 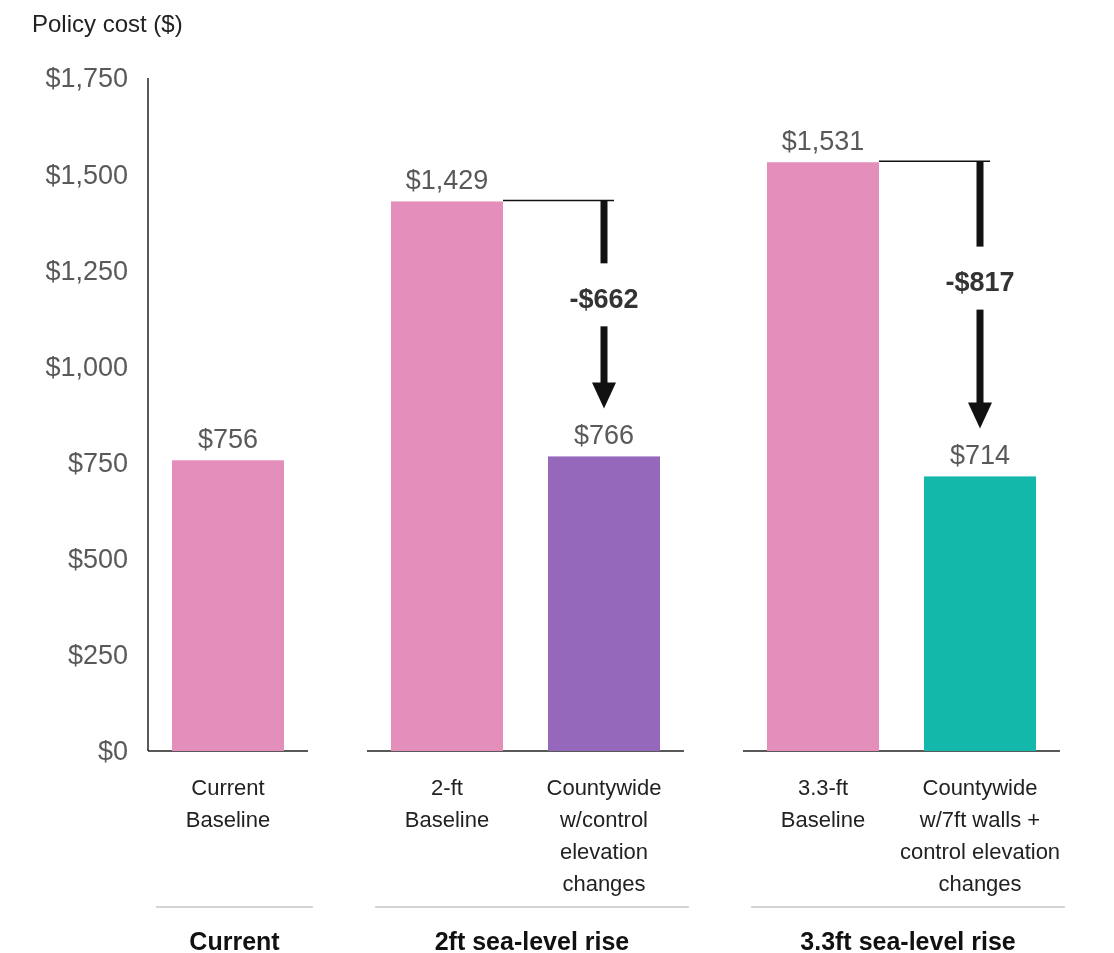 What do you see at coordinates (86, 174) in the screenshot?
I see `y-tick-label: $1,500` at bounding box center [86, 174].